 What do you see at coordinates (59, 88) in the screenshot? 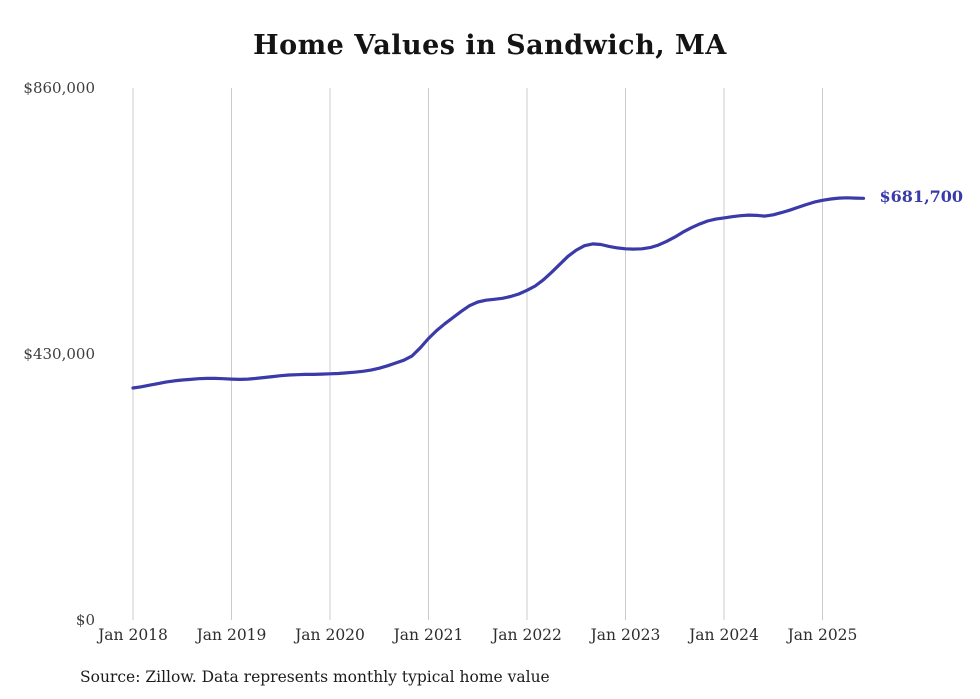
I see `y-tick-label: $860,000` at bounding box center [59, 88].